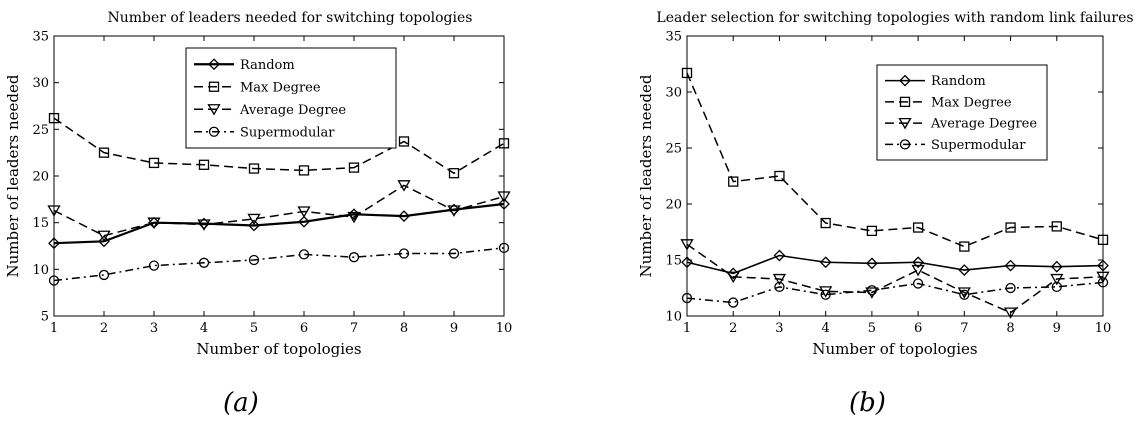 The width and height of the screenshot is (1145, 425). Describe the element at coordinates (40, 223) in the screenshot. I see `chart-a-ytick-label: 15` at that location.